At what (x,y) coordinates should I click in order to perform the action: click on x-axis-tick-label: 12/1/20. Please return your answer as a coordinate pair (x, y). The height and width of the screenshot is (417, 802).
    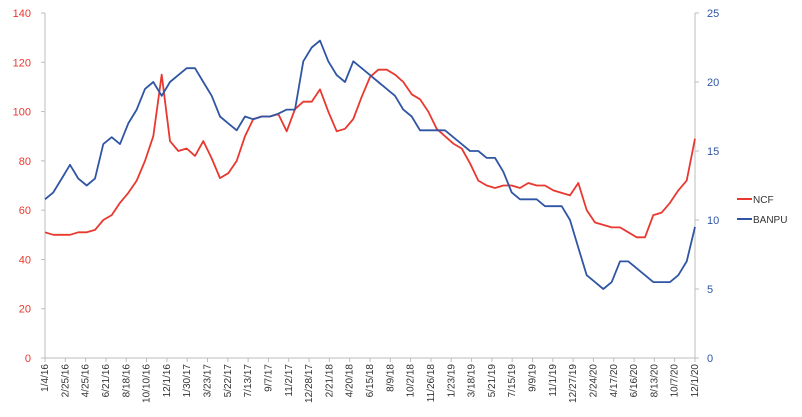
    Looking at the image, I should click on (695, 381).